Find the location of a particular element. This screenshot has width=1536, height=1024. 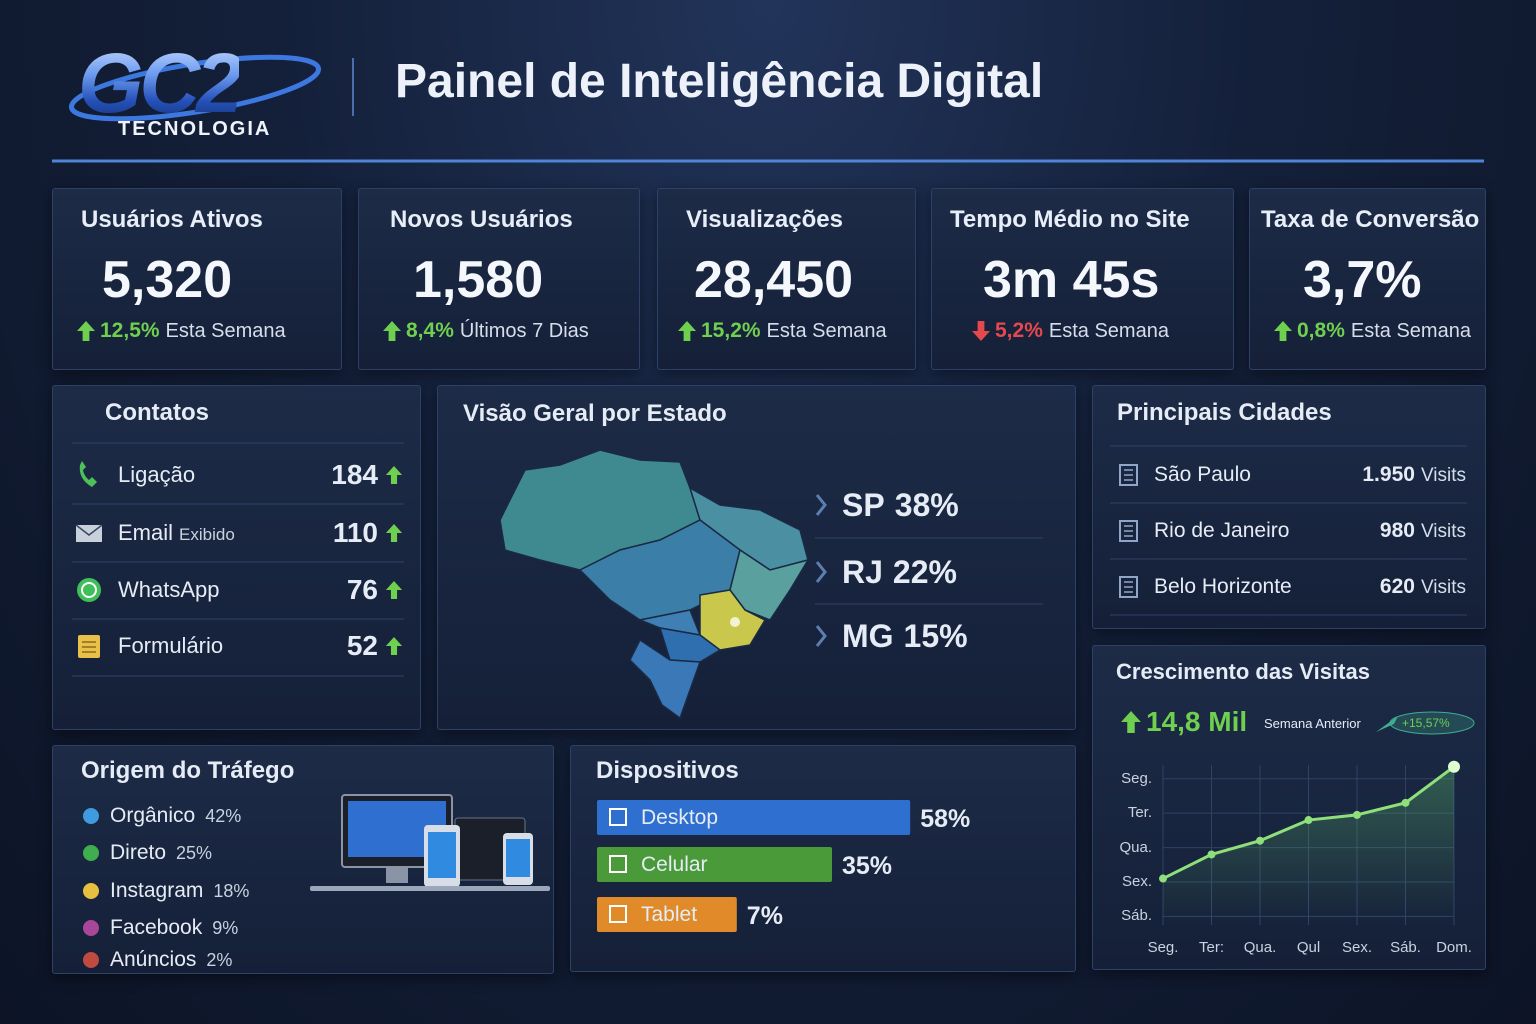

state-share: 38% is located at coordinates (926, 504).